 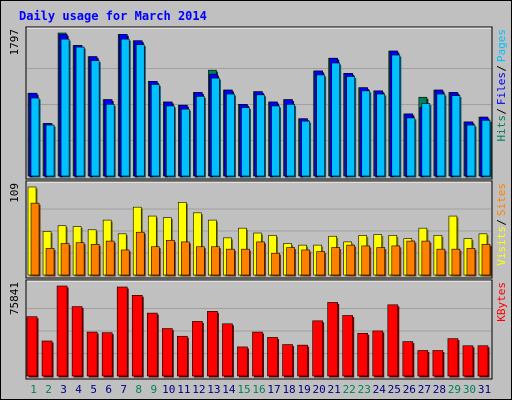 I want to click on legend-files: Files, so click(x=501, y=88).